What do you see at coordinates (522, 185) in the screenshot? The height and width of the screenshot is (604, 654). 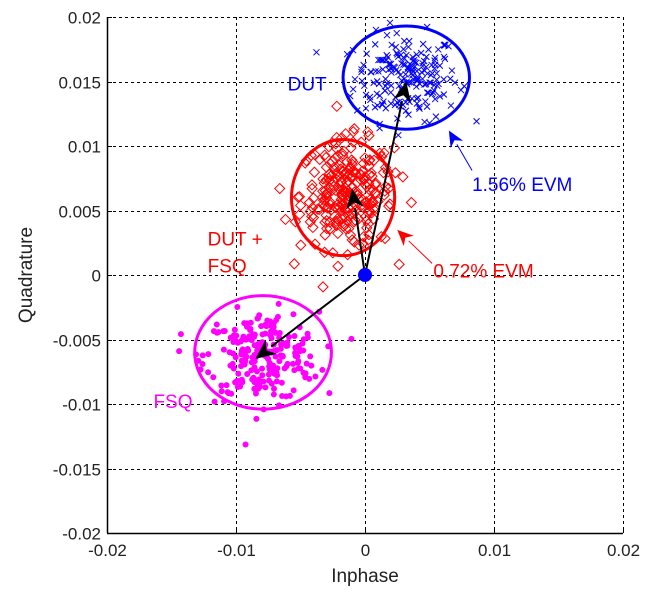 I see `annotation-label: 1.56% EVM` at bounding box center [522, 185].